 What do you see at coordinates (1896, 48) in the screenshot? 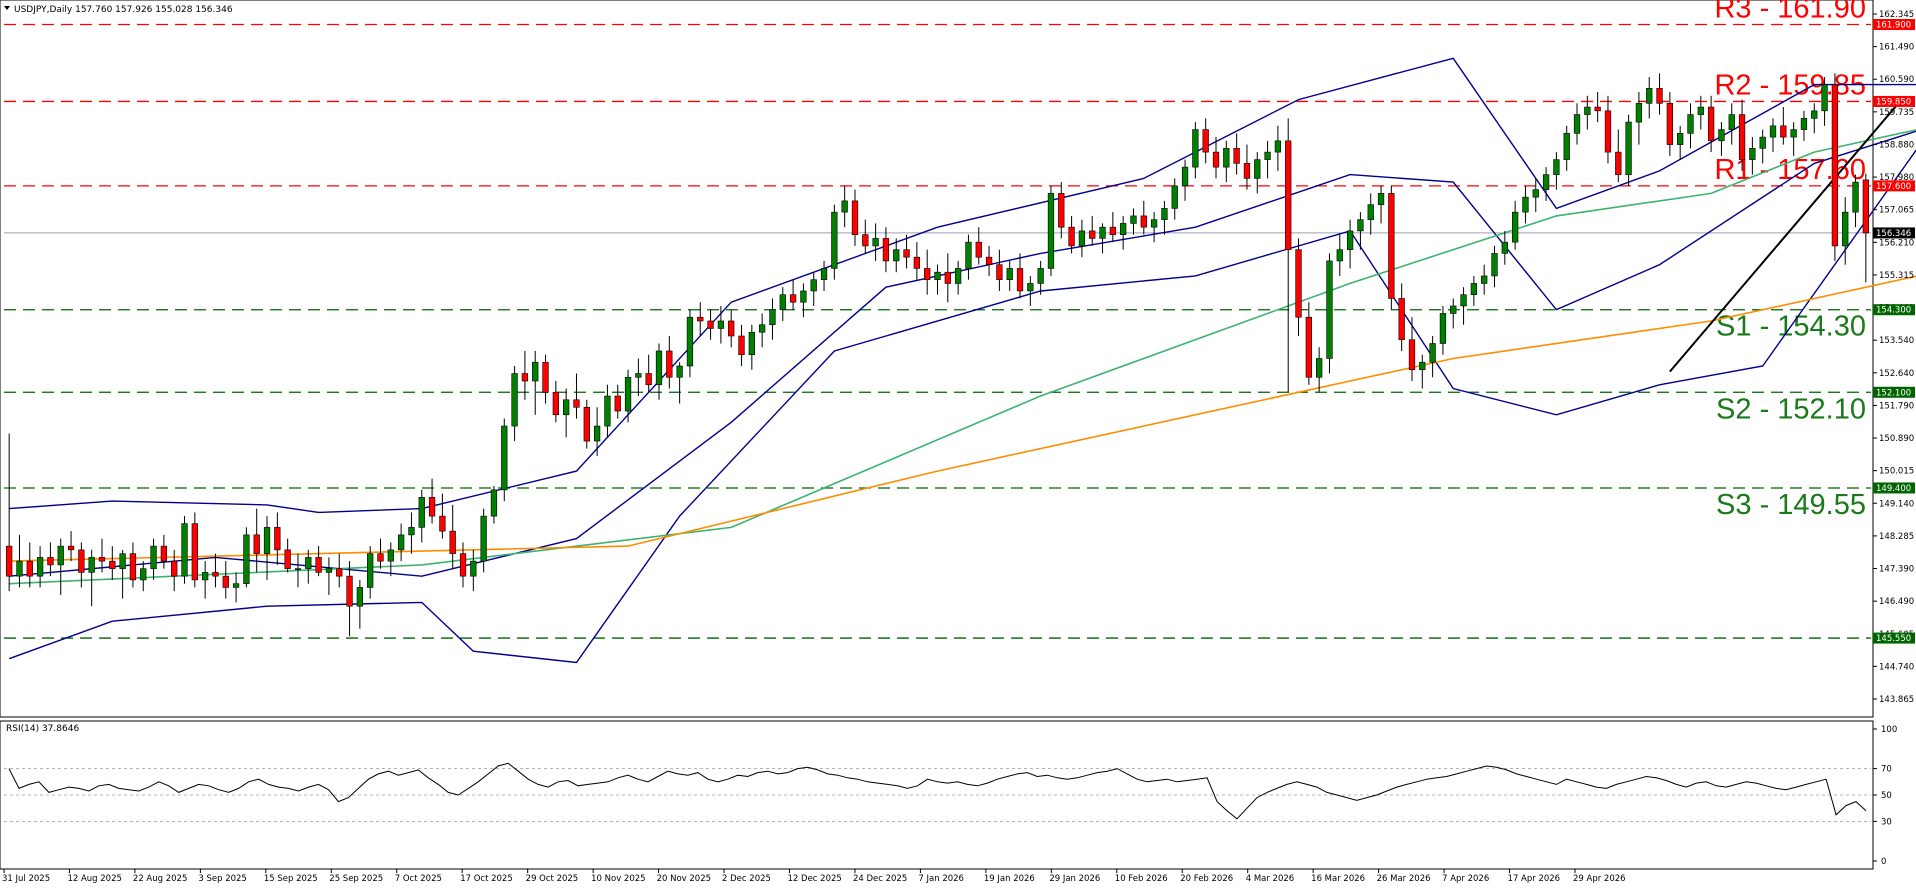
I see `price-axis-label: 161.490` at bounding box center [1896, 48].